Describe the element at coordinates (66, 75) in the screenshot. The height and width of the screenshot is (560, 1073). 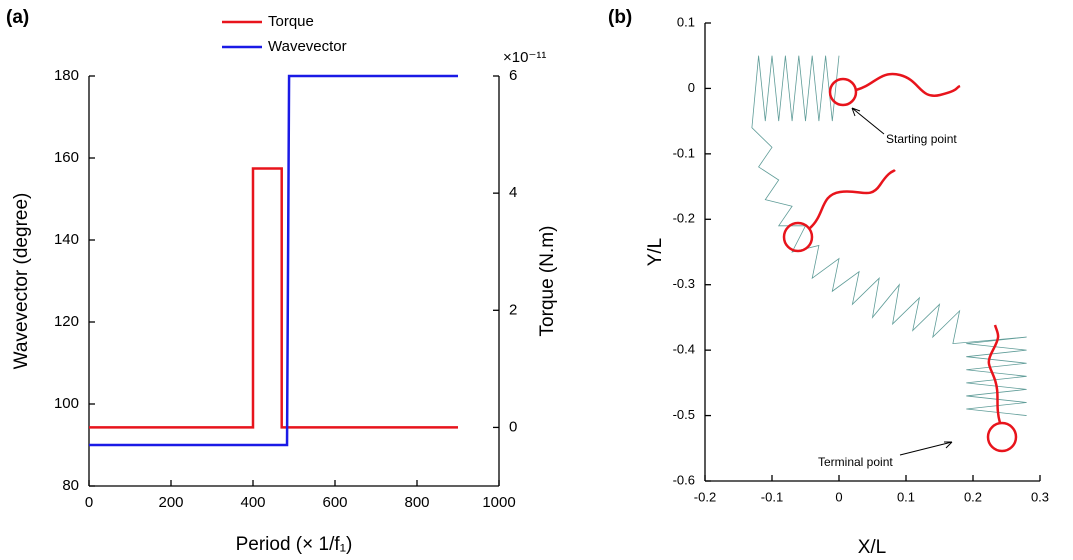
I see `y-tick-label: 180` at that location.